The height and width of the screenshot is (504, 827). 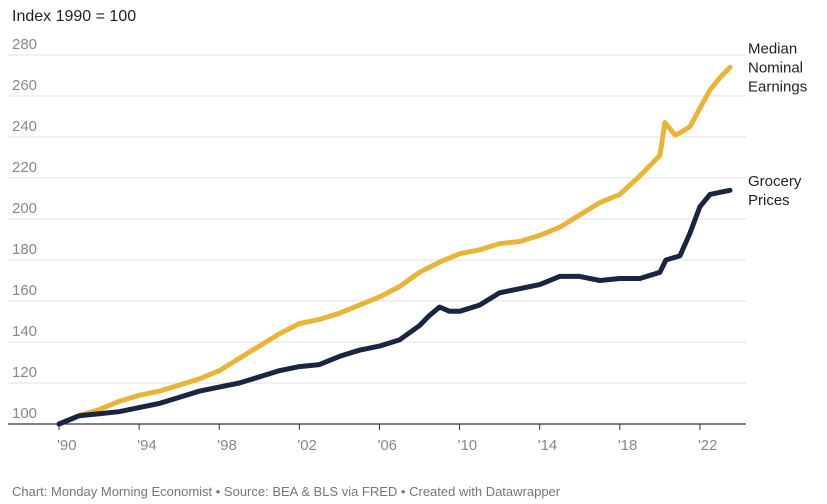 What do you see at coordinates (777, 67) in the screenshot?
I see `earnings-label: Median Nominal Earnings` at bounding box center [777, 67].